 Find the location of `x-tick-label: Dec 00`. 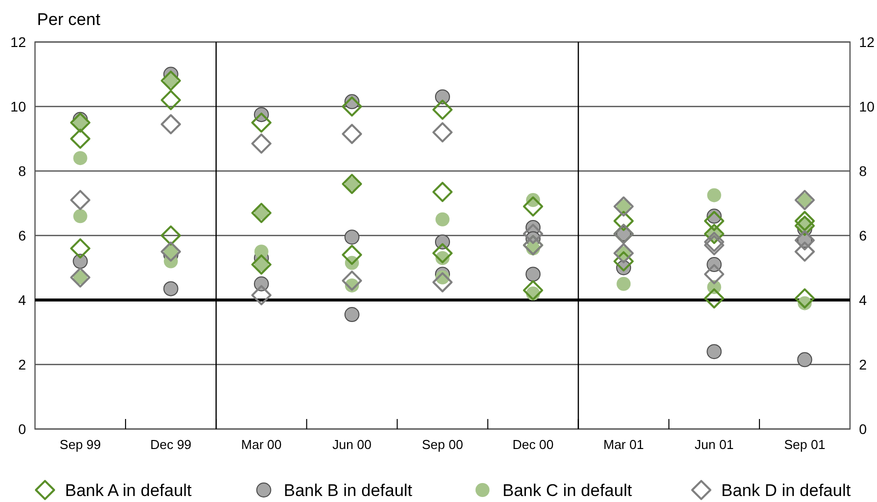

x-tick-label: Dec 00 is located at coordinates (533, 444).